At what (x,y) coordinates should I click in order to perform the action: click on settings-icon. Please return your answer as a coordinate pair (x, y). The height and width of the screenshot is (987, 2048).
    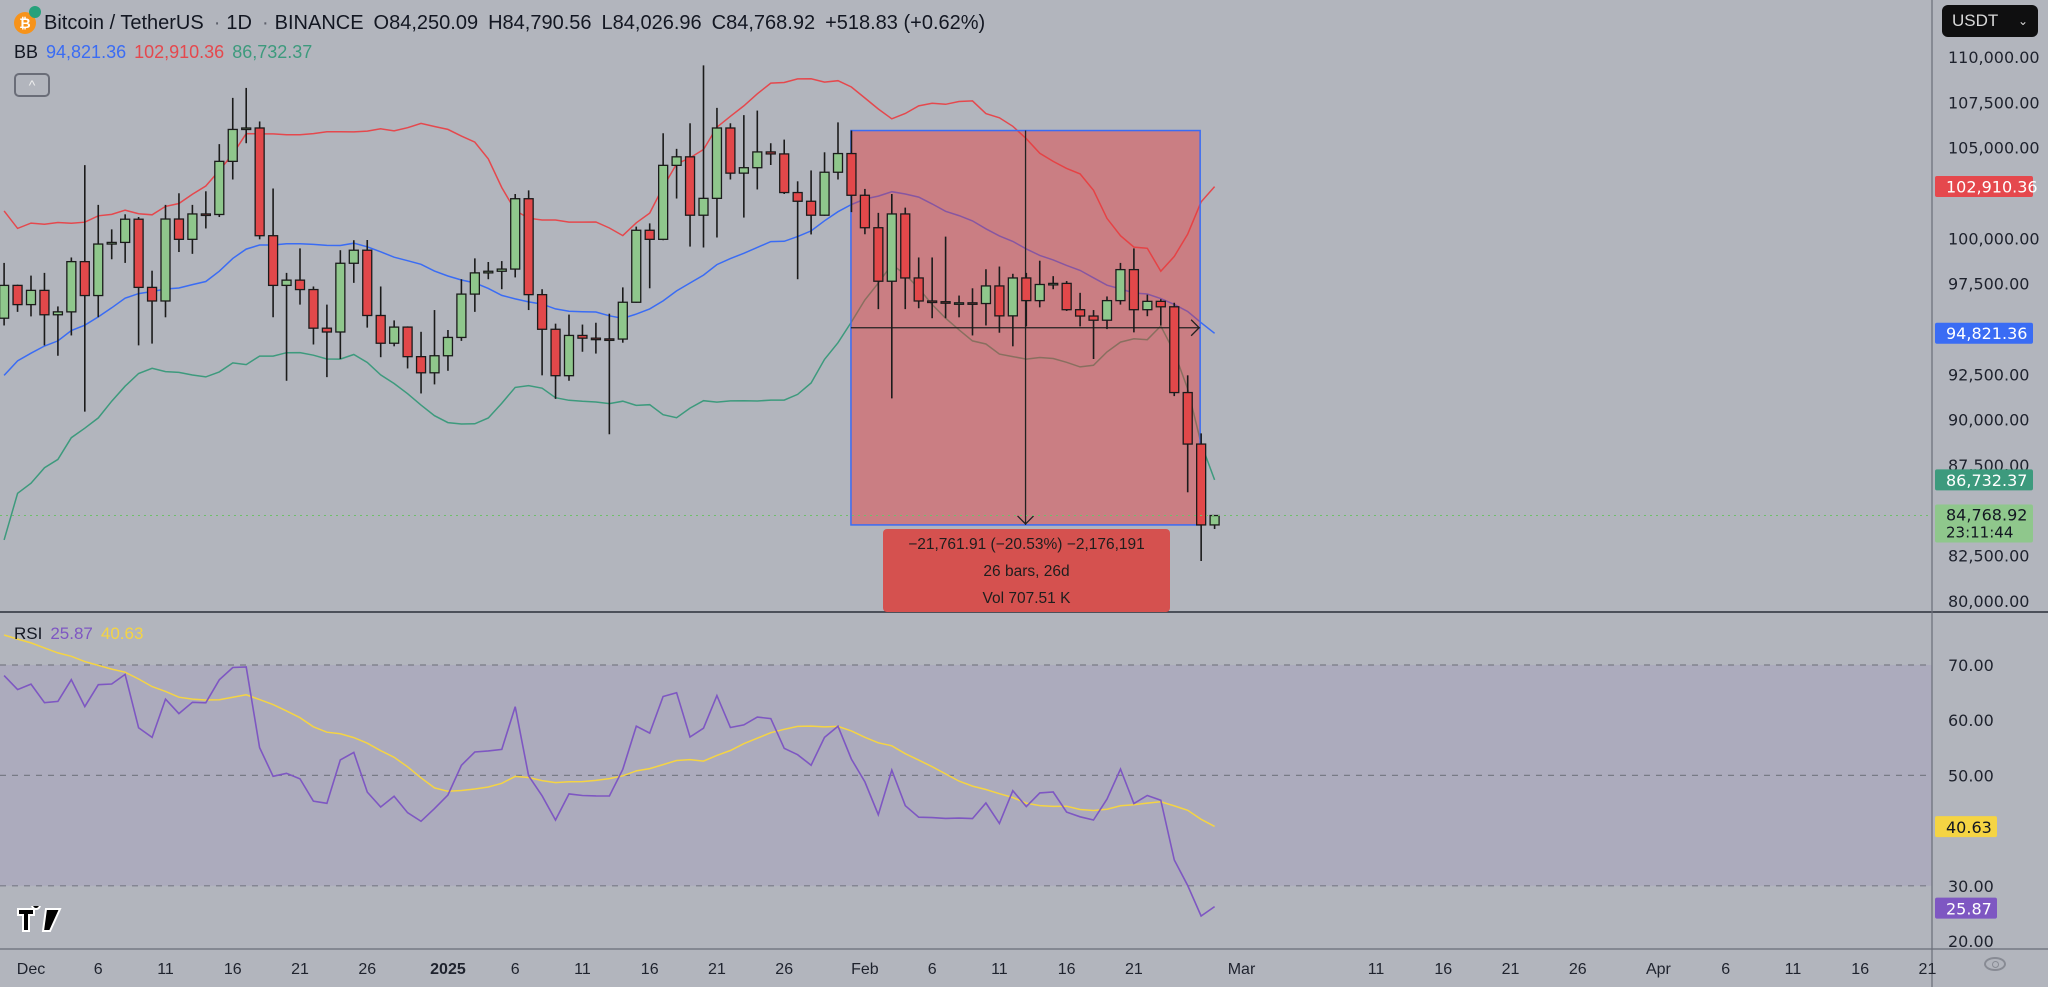
    Looking at the image, I should click on (1995, 964).